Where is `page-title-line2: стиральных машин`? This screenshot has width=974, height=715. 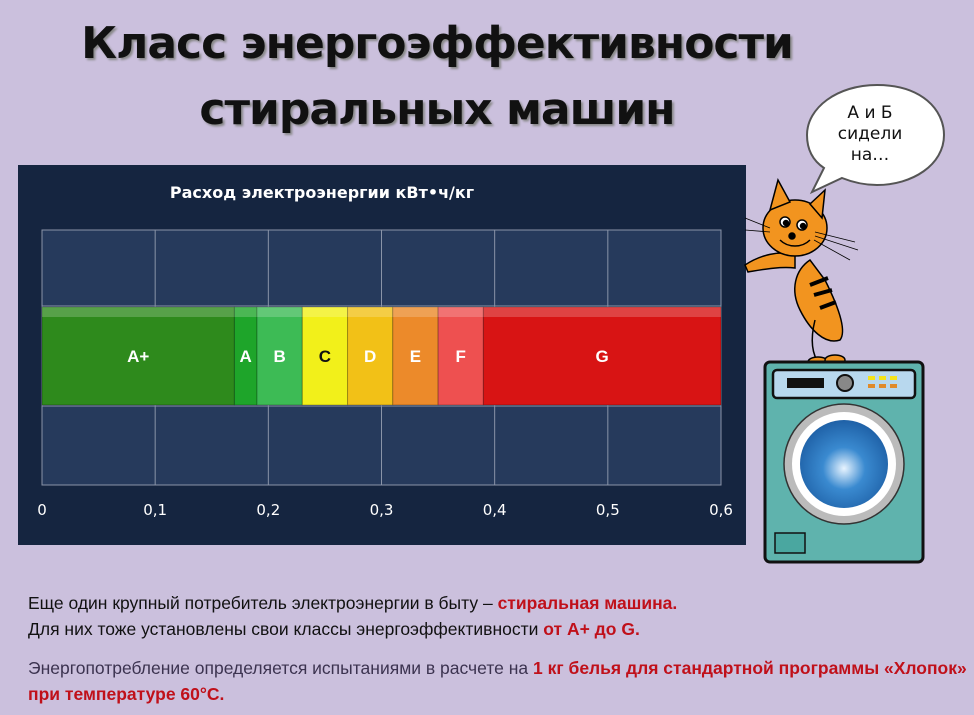
page-title-line2: стиральных машин is located at coordinates (437, 109).